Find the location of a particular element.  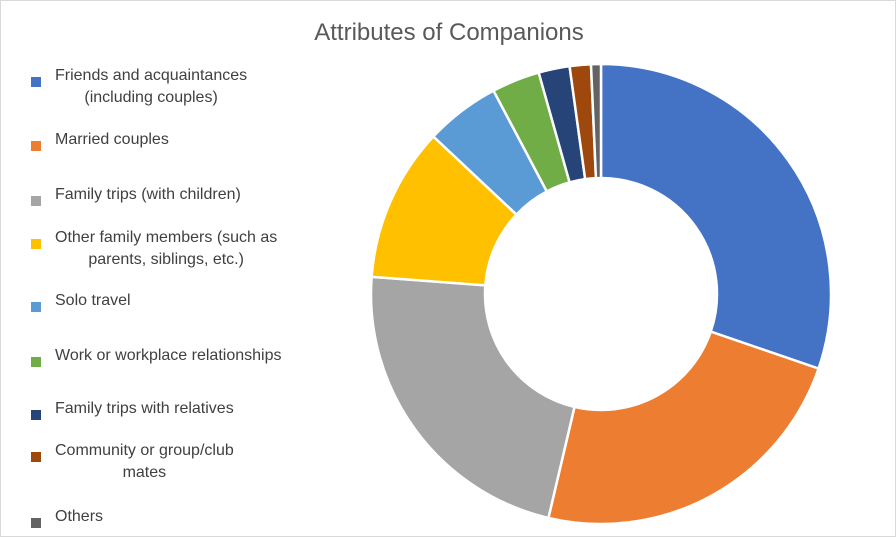

legend-label: Others is located at coordinates (79, 517).